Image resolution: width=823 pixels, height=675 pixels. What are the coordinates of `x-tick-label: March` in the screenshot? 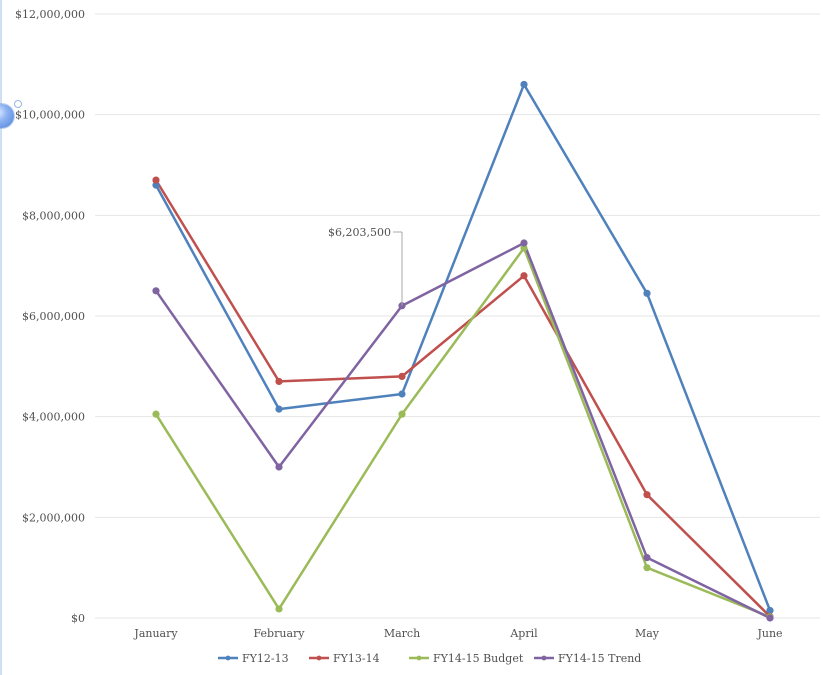 It's located at (402, 633).